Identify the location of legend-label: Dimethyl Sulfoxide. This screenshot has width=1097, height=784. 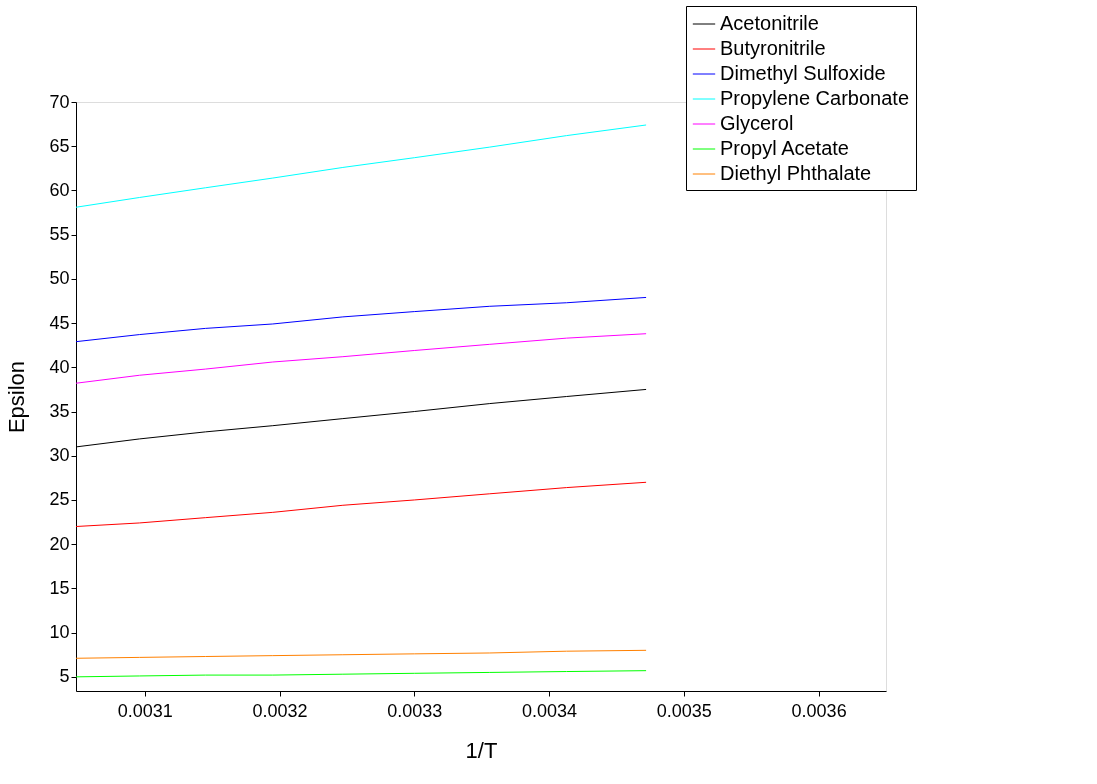
(803, 73).